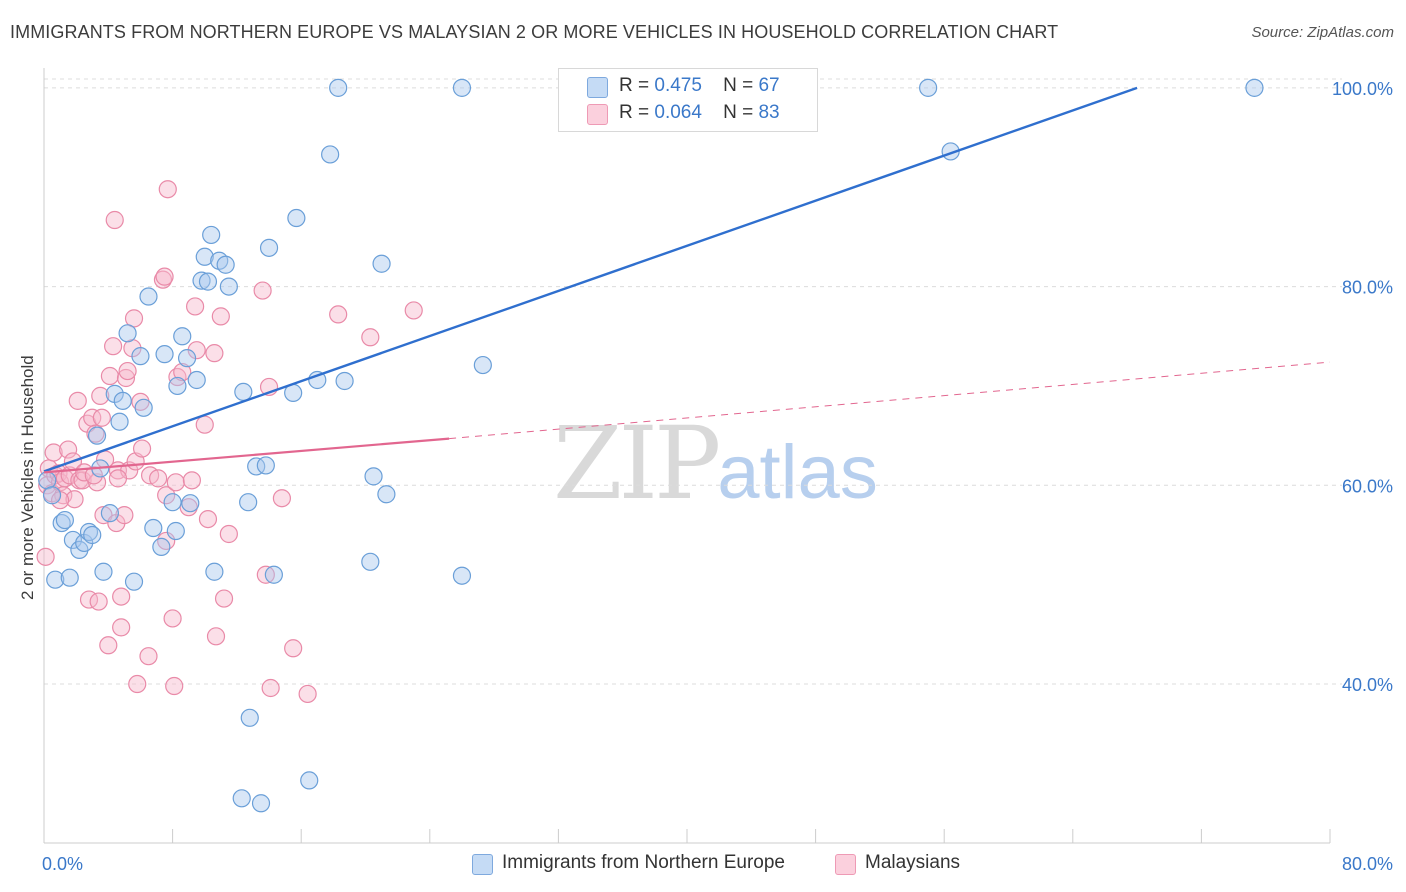 The height and width of the screenshot is (892, 1406). I want to click on y-tick-label: 40.0%, so click(1367, 685).